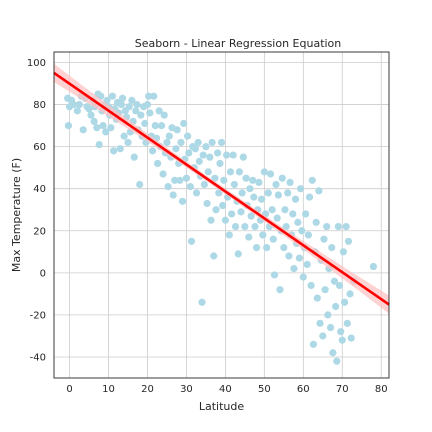 The height and width of the screenshot is (432, 432). Describe the element at coordinates (39, 147) in the screenshot. I see `y-tick-label: 60` at that location.